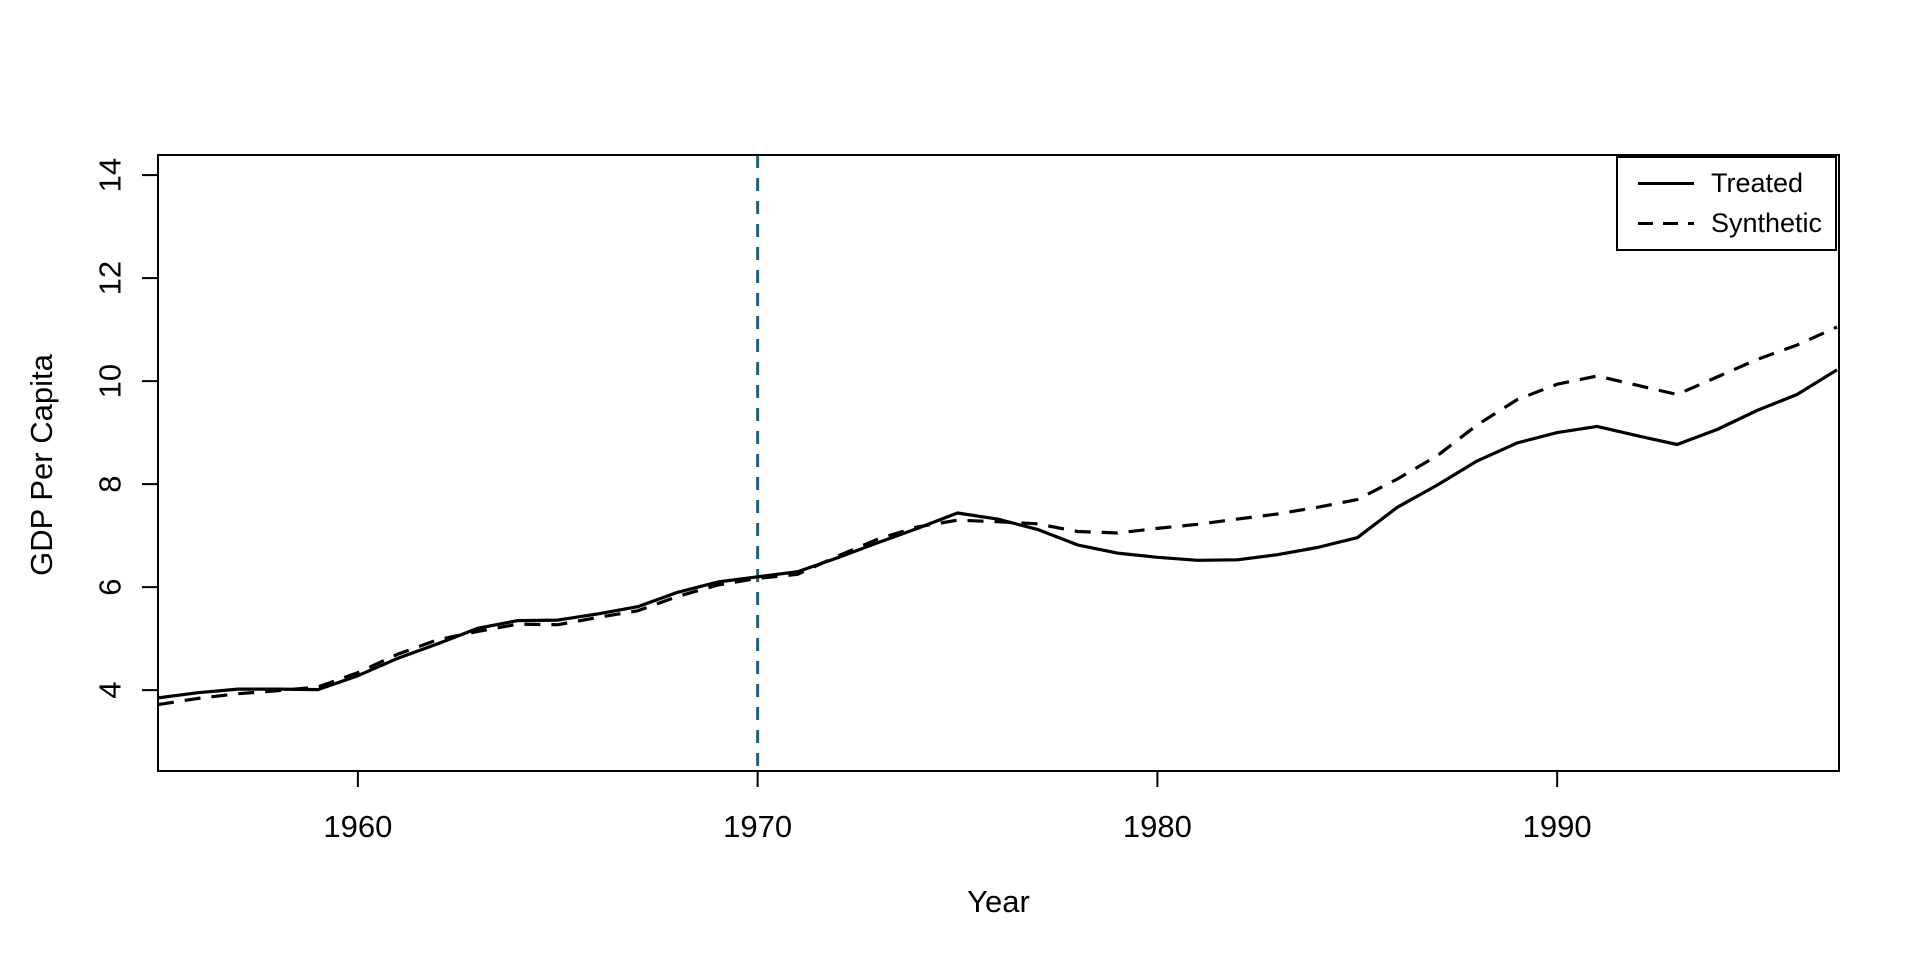  Describe the element at coordinates (1726, 203) in the screenshot. I see `chart-legend: Treated Synthetic` at that location.